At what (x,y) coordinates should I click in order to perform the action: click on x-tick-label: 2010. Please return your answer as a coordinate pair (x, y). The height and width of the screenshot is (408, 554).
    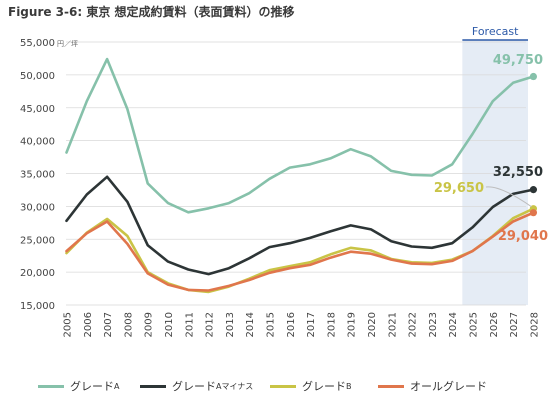
    Looking at the image, I should click on (169, 324).